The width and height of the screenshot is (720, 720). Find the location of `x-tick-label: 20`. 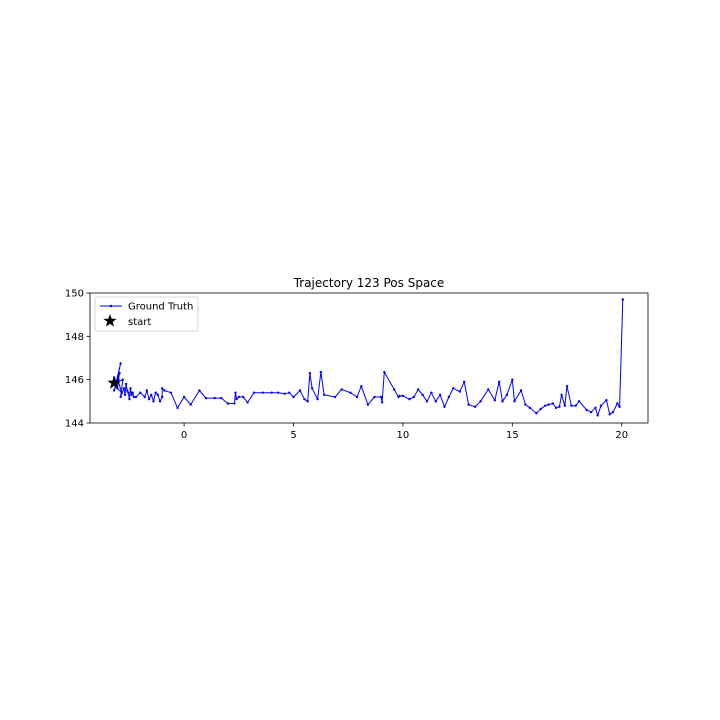

x-tick-label: 20 is located at coordinates (621, 435).